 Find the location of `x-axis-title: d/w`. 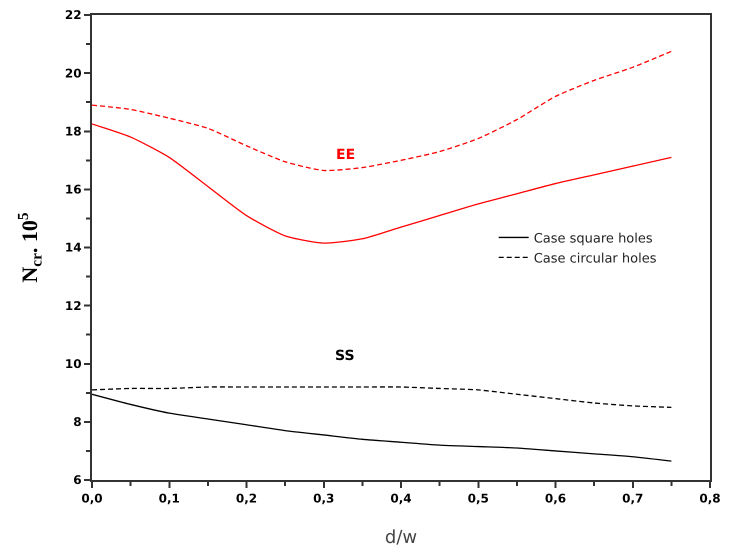

x-axis-title: d/w is located at coordinates (401, 537).